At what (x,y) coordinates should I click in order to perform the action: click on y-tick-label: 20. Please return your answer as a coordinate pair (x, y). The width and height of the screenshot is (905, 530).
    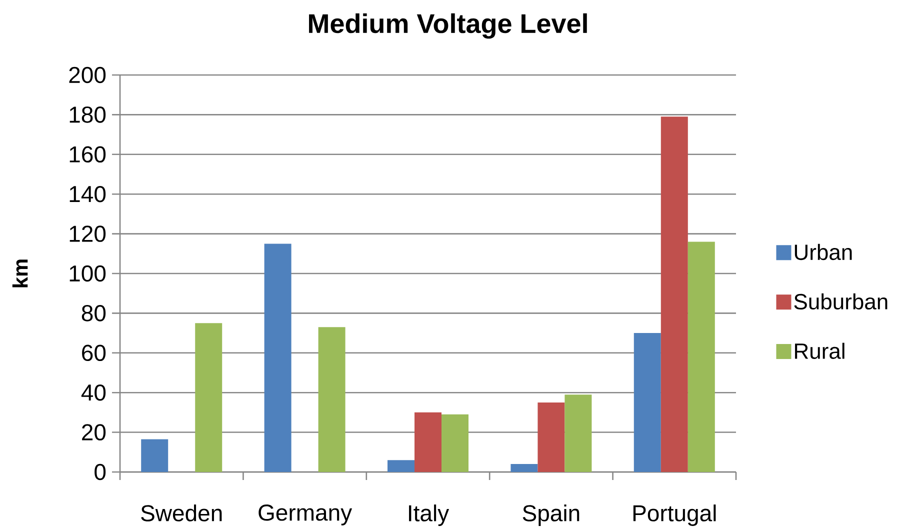
    Looking at the image, I should click on (94, 432).